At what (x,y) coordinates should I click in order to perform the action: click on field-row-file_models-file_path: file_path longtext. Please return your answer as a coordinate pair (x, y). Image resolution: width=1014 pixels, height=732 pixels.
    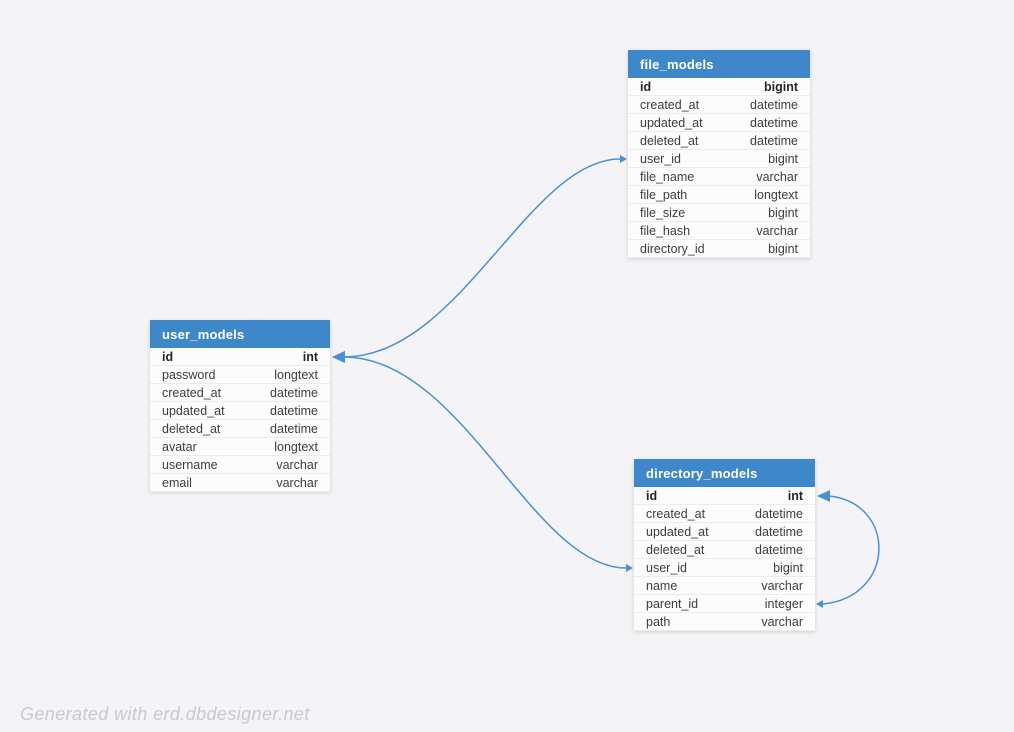
    Looking at the image, I should click on (719, 195).